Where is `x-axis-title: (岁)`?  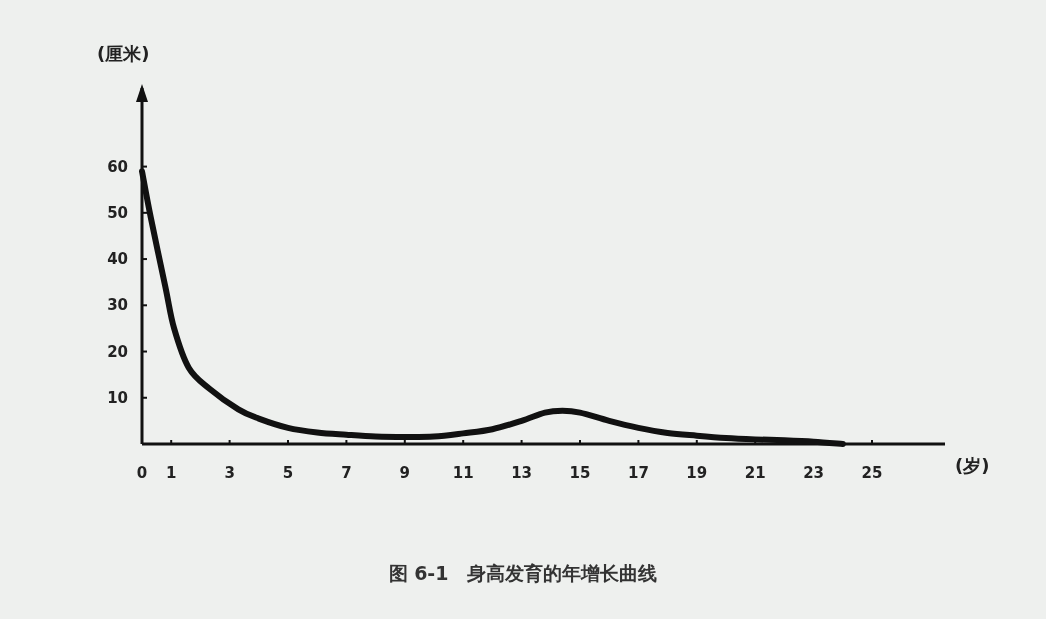 x-axis-title: (岁) is located at coordinates (972, 465).